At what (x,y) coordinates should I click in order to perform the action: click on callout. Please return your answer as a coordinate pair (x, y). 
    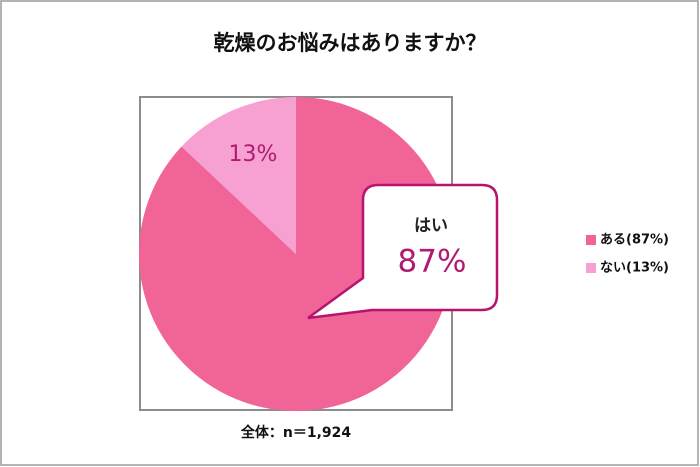
    Looking at the image, I should click on (403, 251).